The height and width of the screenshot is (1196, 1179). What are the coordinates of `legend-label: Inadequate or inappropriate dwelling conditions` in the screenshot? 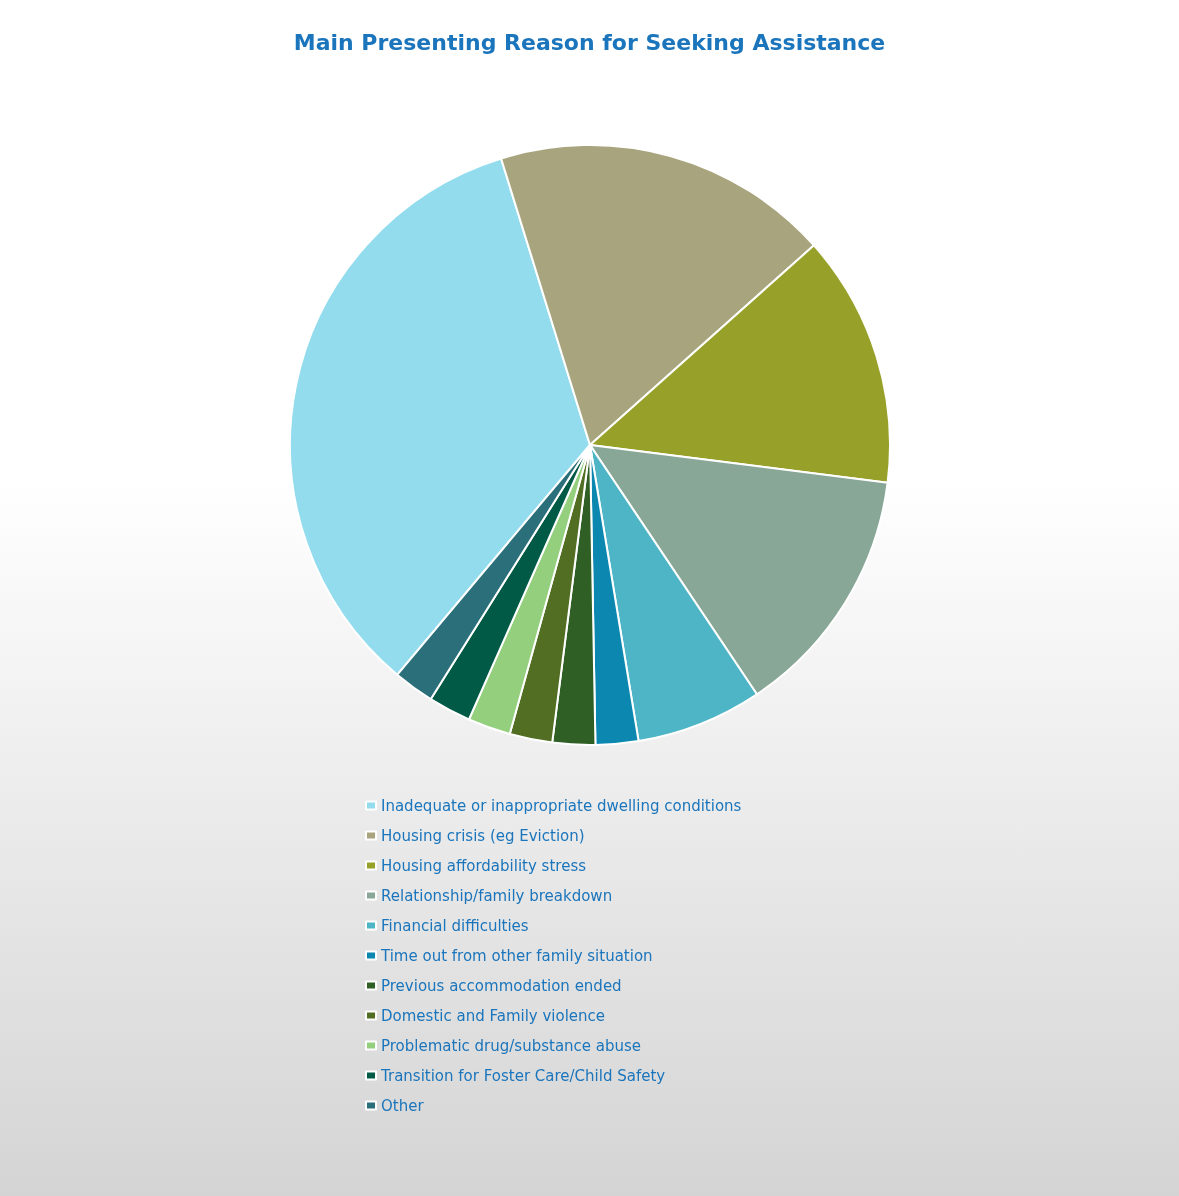 It's located at (561, 805).